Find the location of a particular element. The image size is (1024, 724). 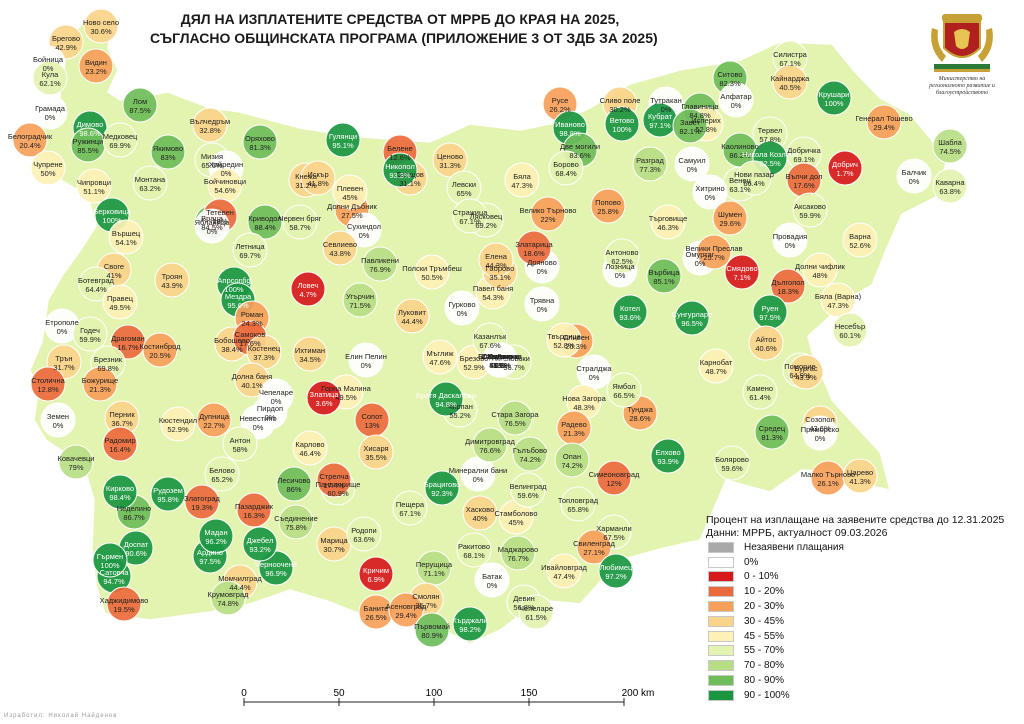

municipality-name: Ардино is located at coordinates (210, 552).